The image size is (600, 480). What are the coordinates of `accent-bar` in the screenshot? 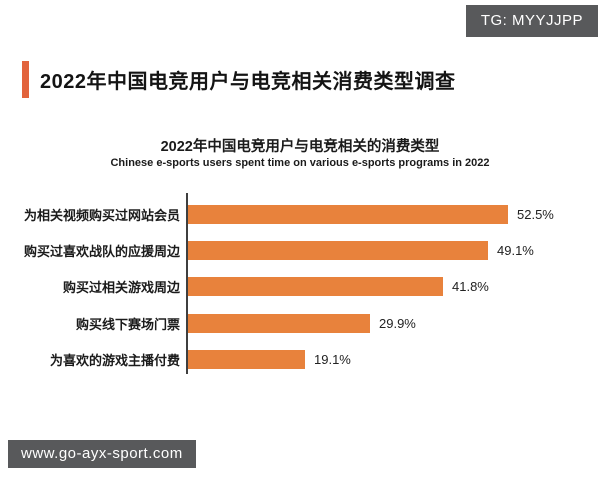 It's located at (25, 79).